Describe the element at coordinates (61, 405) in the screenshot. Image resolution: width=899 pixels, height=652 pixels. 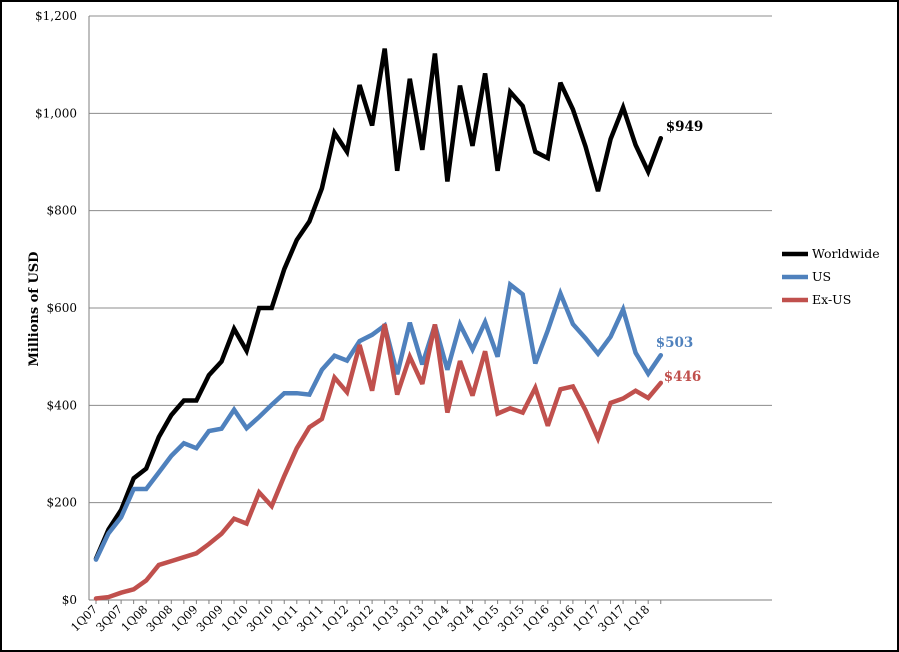
I see `y-tick-label: $400` at that location.